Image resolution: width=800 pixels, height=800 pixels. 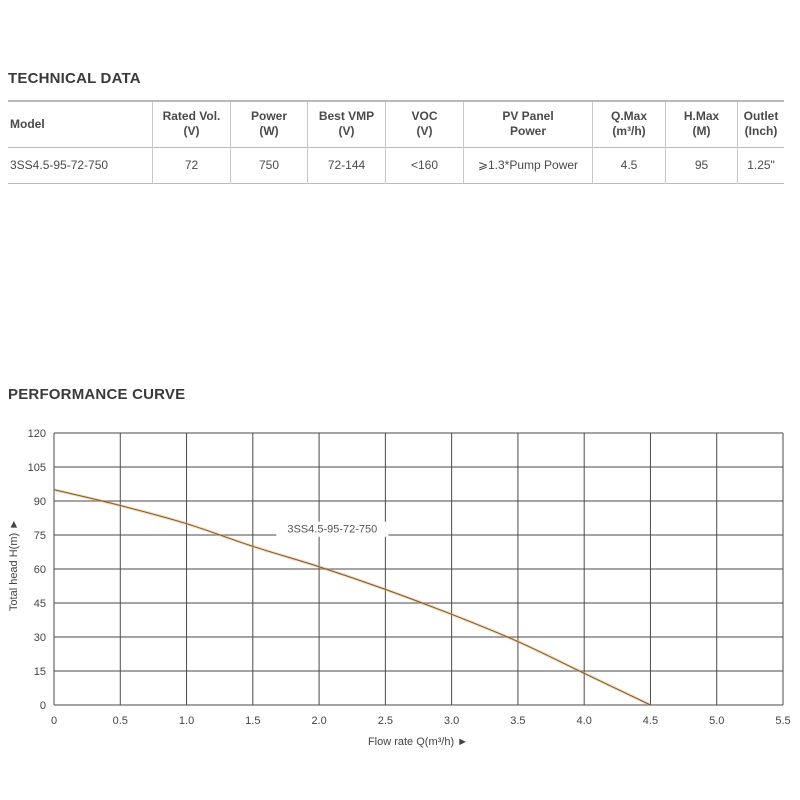 I want to click on y-tick-label: 60, so click(x=40, y=570).